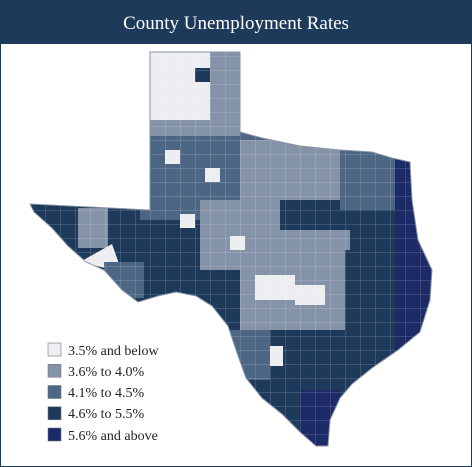  I want to click on title: County Unemployment Rates, so click(236, 23).